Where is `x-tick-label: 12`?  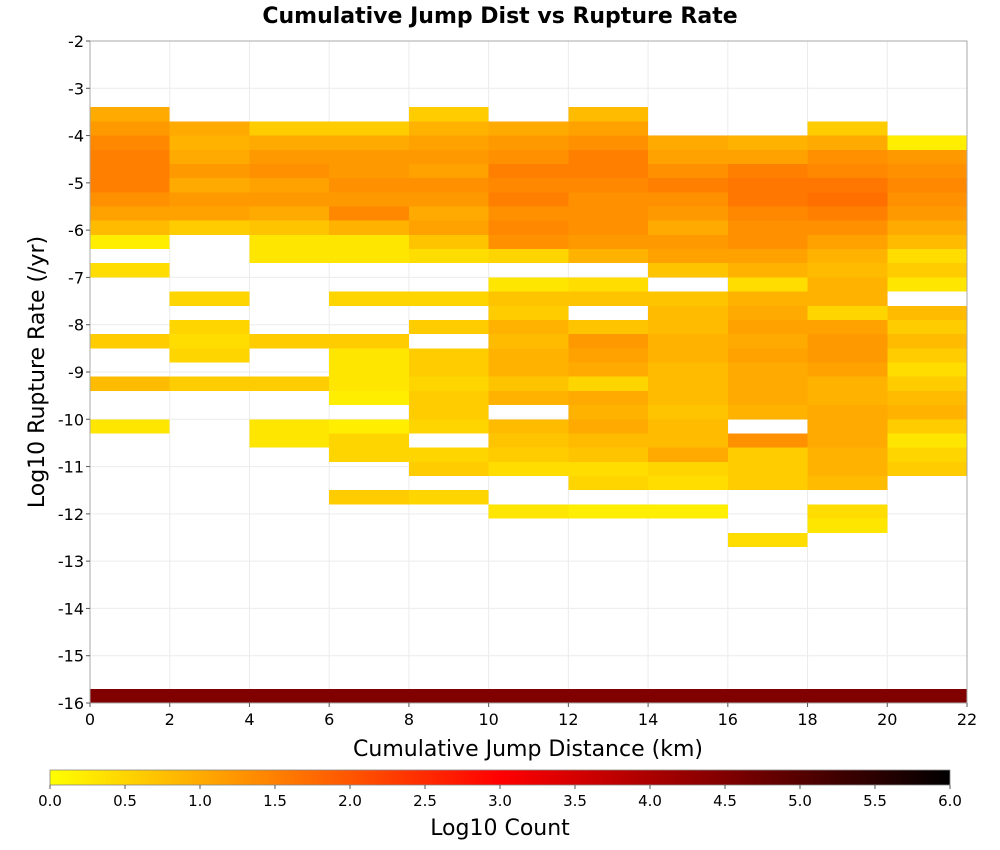 x-tick-label: 12 is located at coordinates (568, 719).